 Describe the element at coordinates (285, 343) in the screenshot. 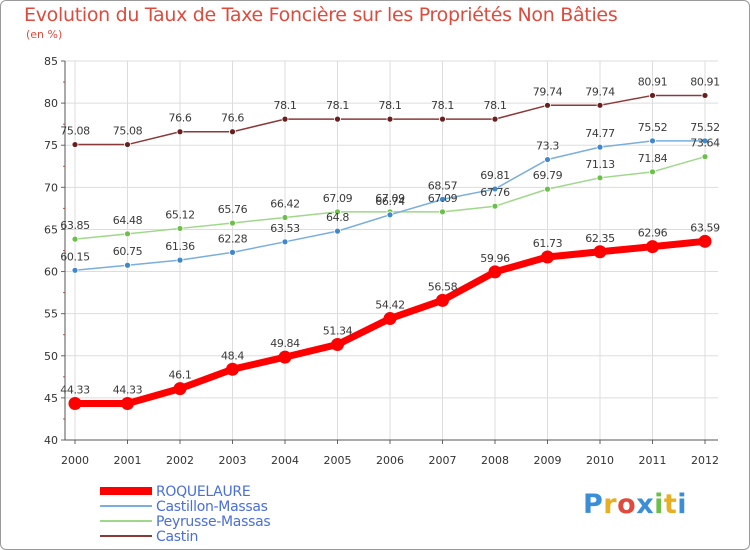

I see `data-label-0: 49.84` at that location.